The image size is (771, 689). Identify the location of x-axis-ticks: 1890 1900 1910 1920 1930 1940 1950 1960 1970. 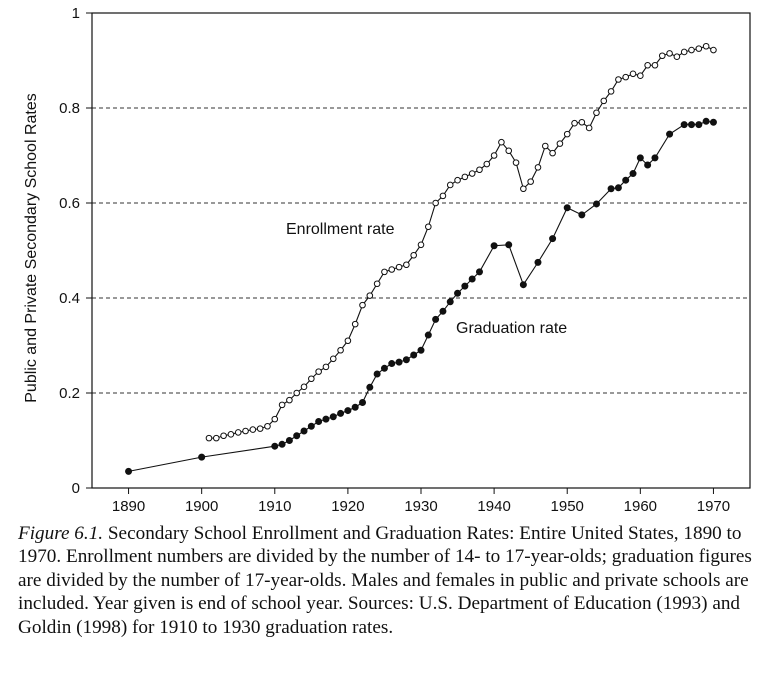
(421, 501).